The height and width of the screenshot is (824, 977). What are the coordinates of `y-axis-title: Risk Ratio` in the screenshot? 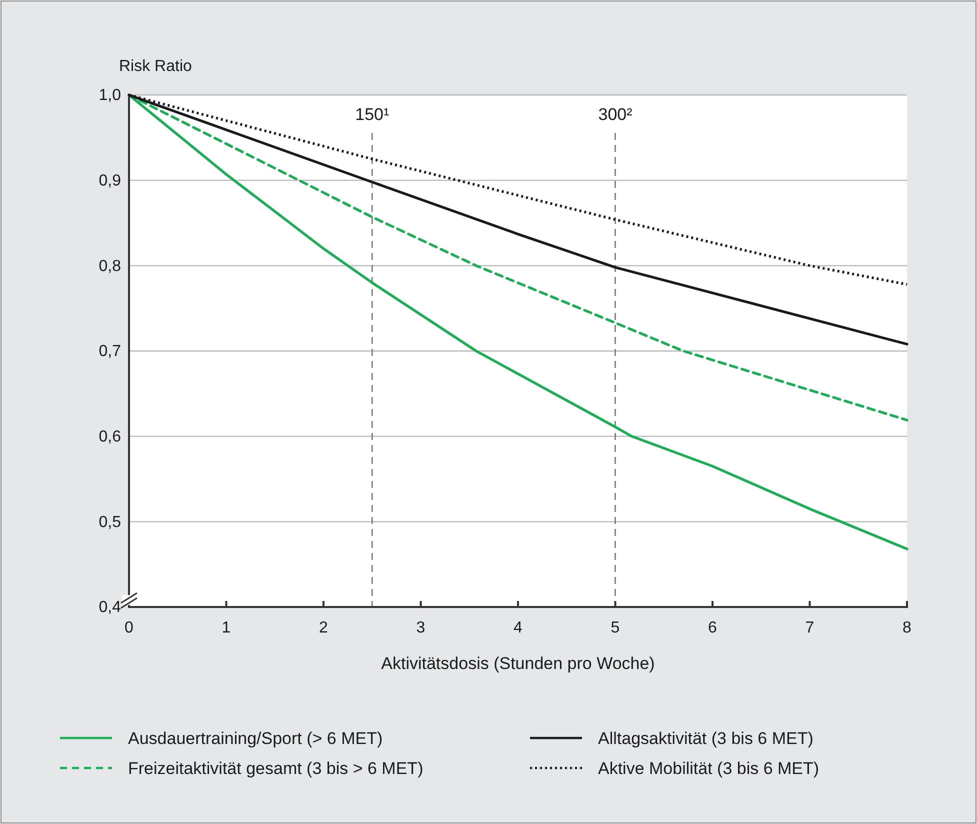 It's located at (155, 66).